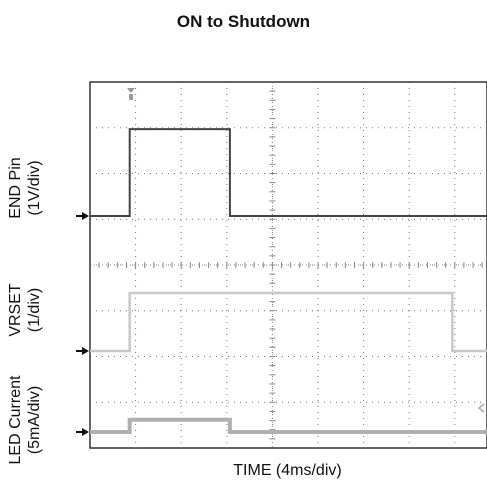  I want to click on channel-3-ground-arrowhead, so click(85, 432).